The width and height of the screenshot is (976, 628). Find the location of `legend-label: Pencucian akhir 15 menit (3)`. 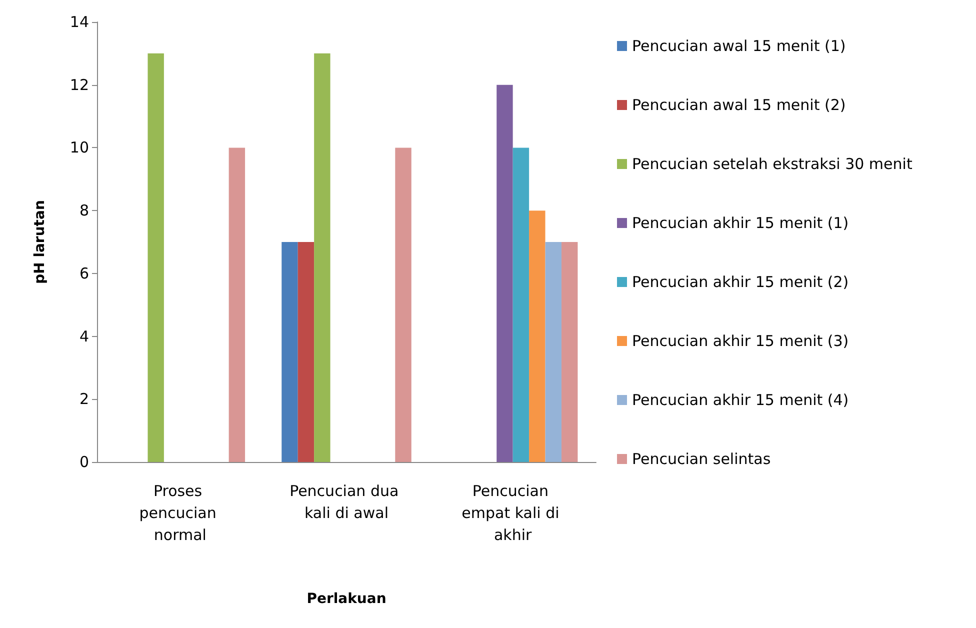

legend-label: Pencucian akhir 15 menit (3) is located at coordinates (740, 341).